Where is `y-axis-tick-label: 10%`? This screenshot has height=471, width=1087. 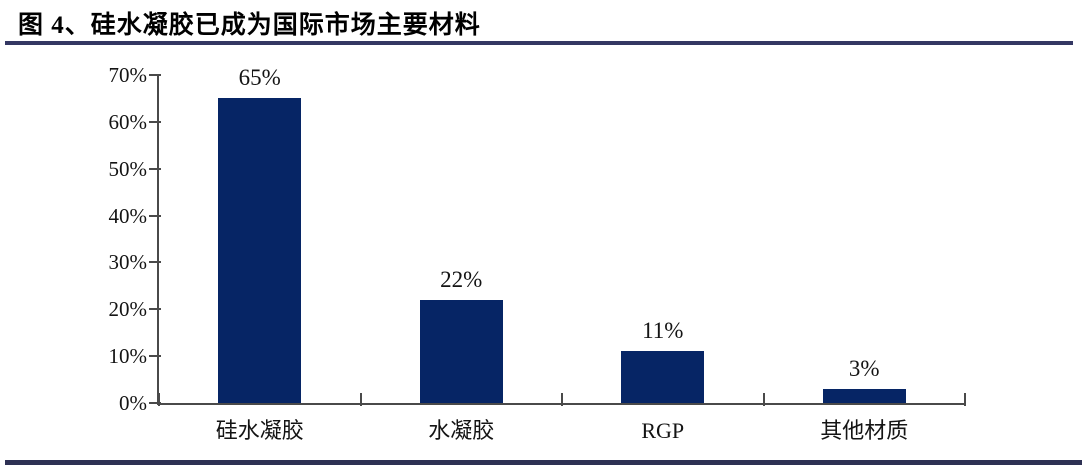 y-axis-tick-label: 10% is located at coordinates (128, 356).